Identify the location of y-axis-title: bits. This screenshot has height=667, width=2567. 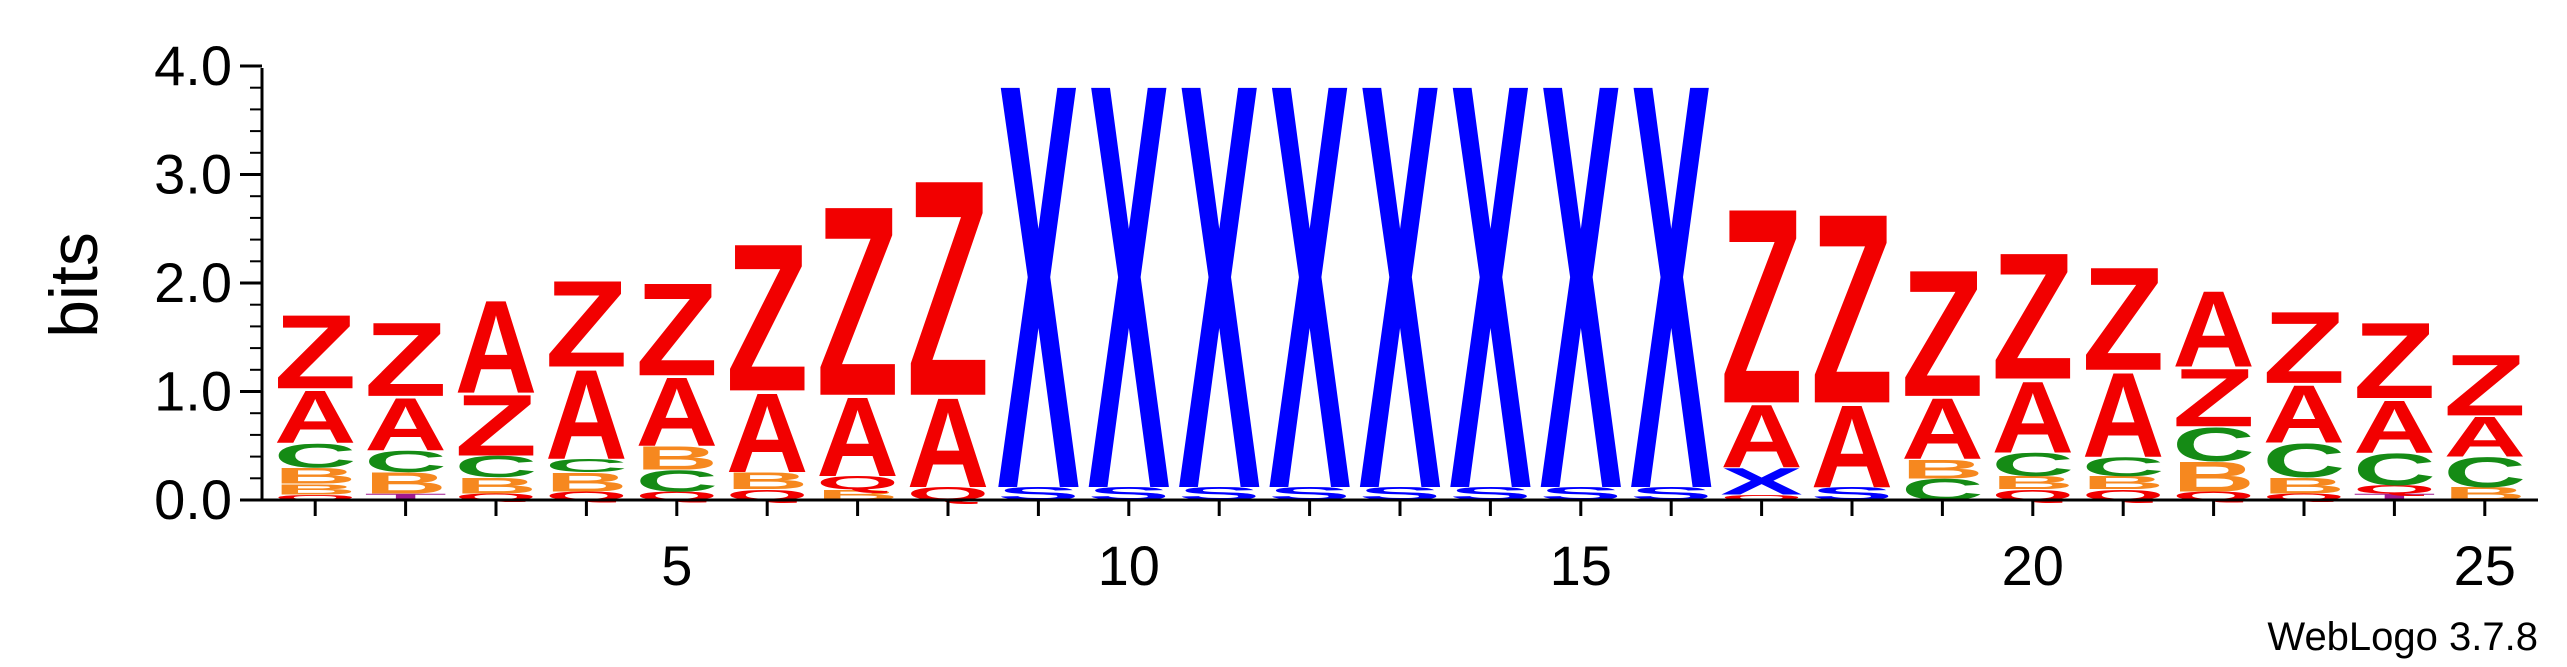
(74, 285).